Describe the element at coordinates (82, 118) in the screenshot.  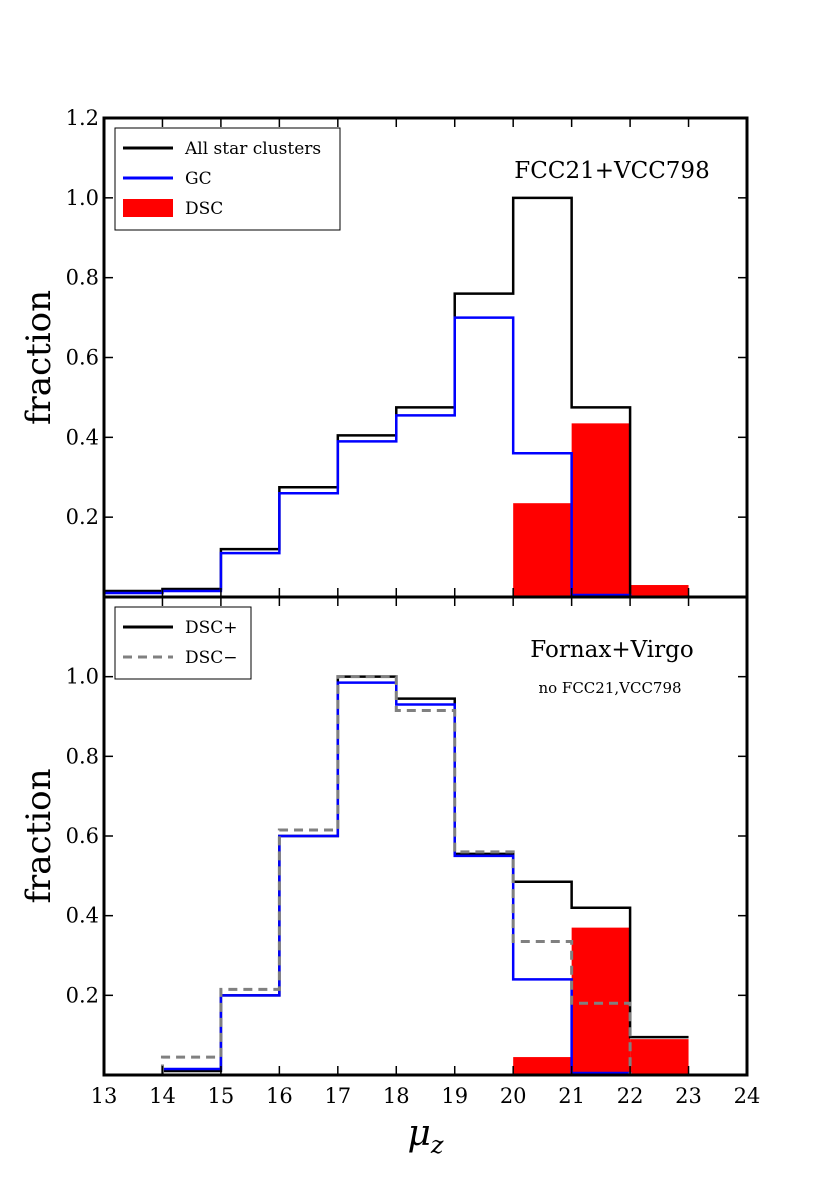
I see `y-tick-label: 1.2` at that location.